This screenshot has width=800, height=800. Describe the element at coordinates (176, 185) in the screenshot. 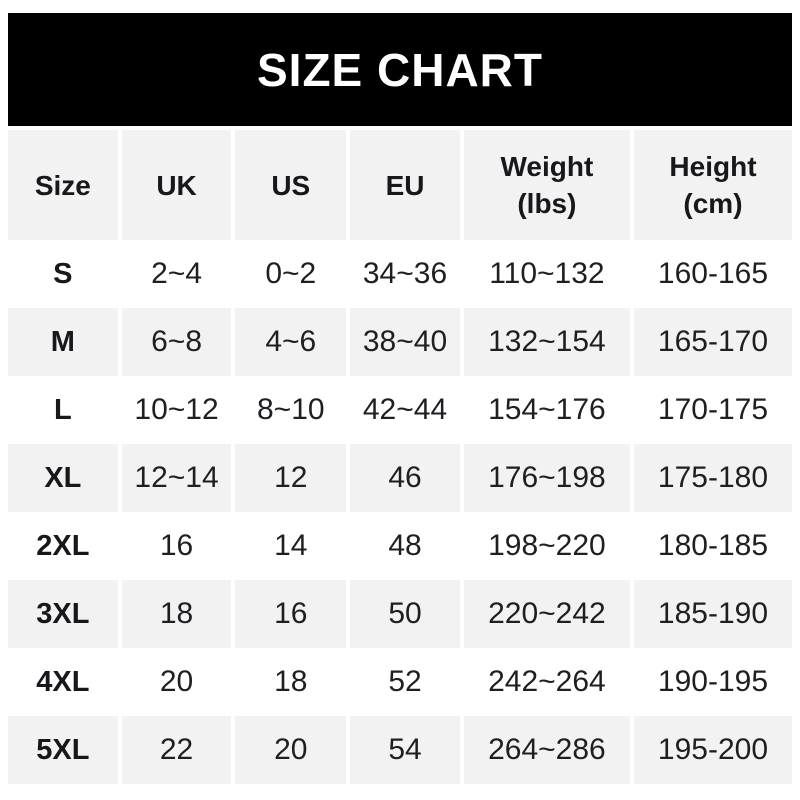

I see `header-uk: UK` at that location.